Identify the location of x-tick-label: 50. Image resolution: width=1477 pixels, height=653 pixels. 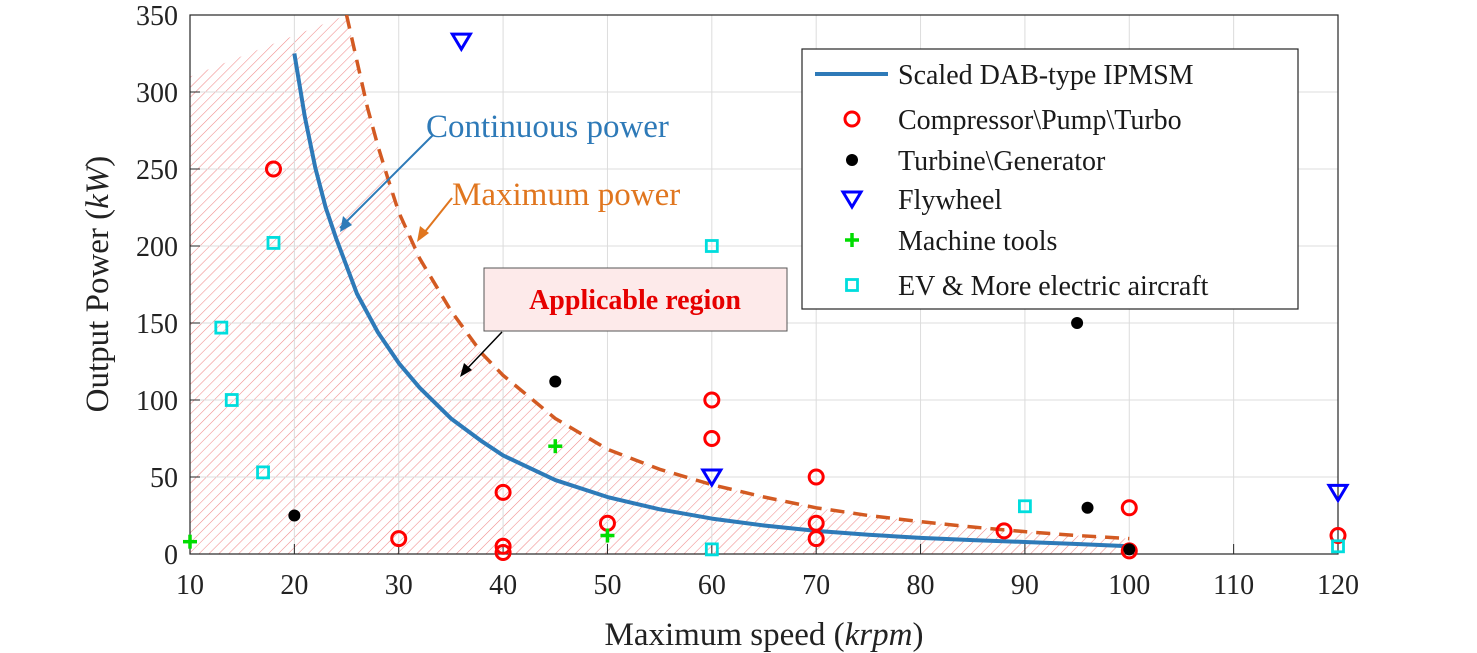
(607, 585).